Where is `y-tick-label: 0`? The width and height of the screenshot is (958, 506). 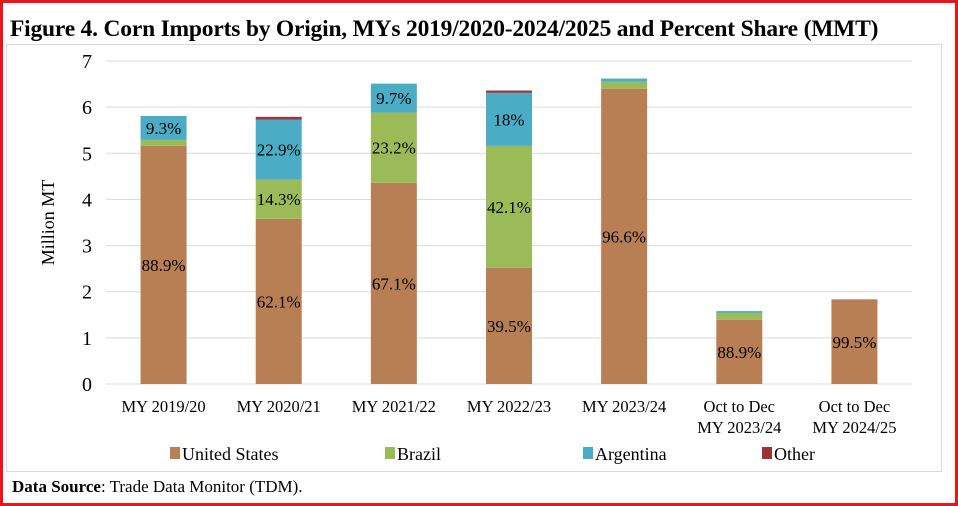
y-tick-label: 0 is located at coordinates (87, 385).